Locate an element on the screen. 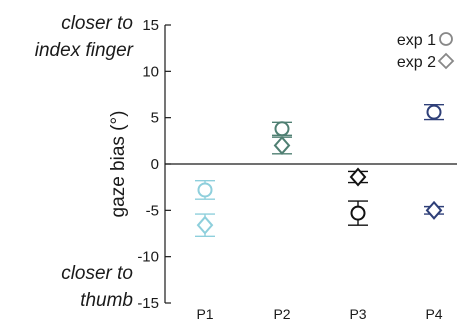  data-point-diamond-p3 is located at coordinates (358, 177).